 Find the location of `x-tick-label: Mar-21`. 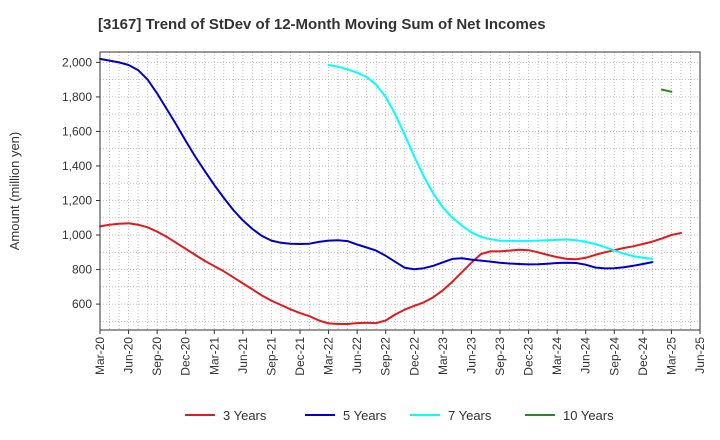

x-tick-label: Mar-21 is located at coordinates (214, 356).